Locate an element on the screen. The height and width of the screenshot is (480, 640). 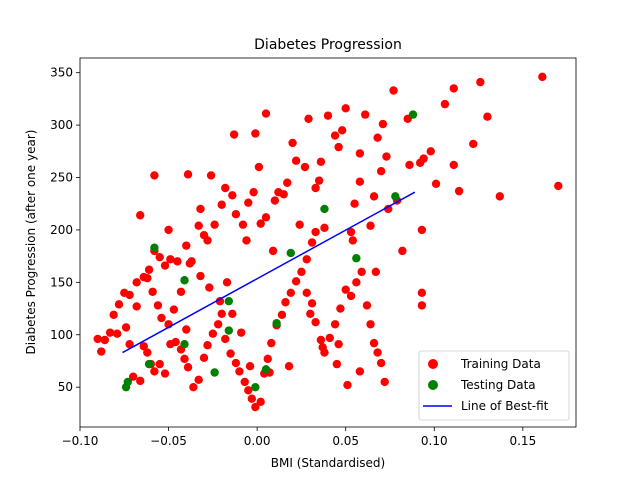
legend-frame is located at coordinates (494, 385).